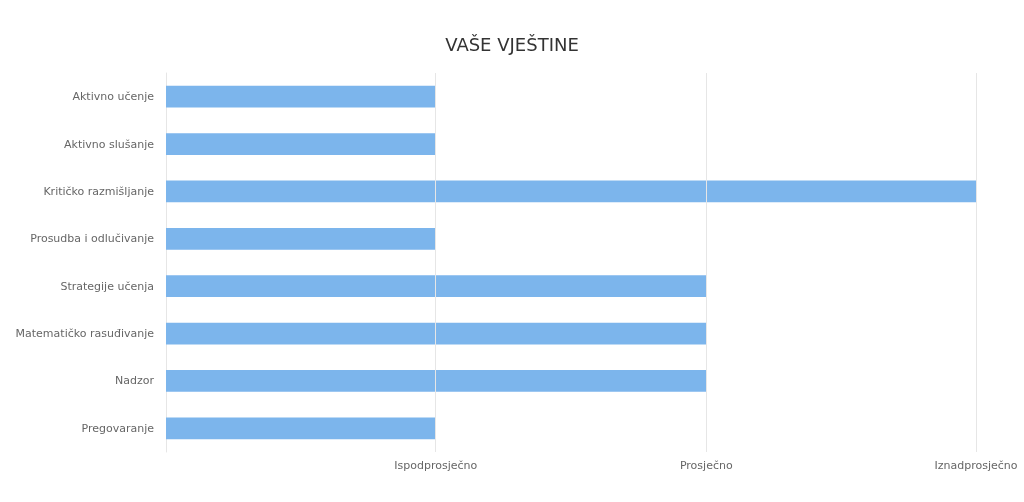 The width and height of the screenshot is (1024, 502). What do you see at coordinates (107, 286) in the screenshot?
I see `y-tick-label: Strategije učenja` at bounding box center [107, 286].